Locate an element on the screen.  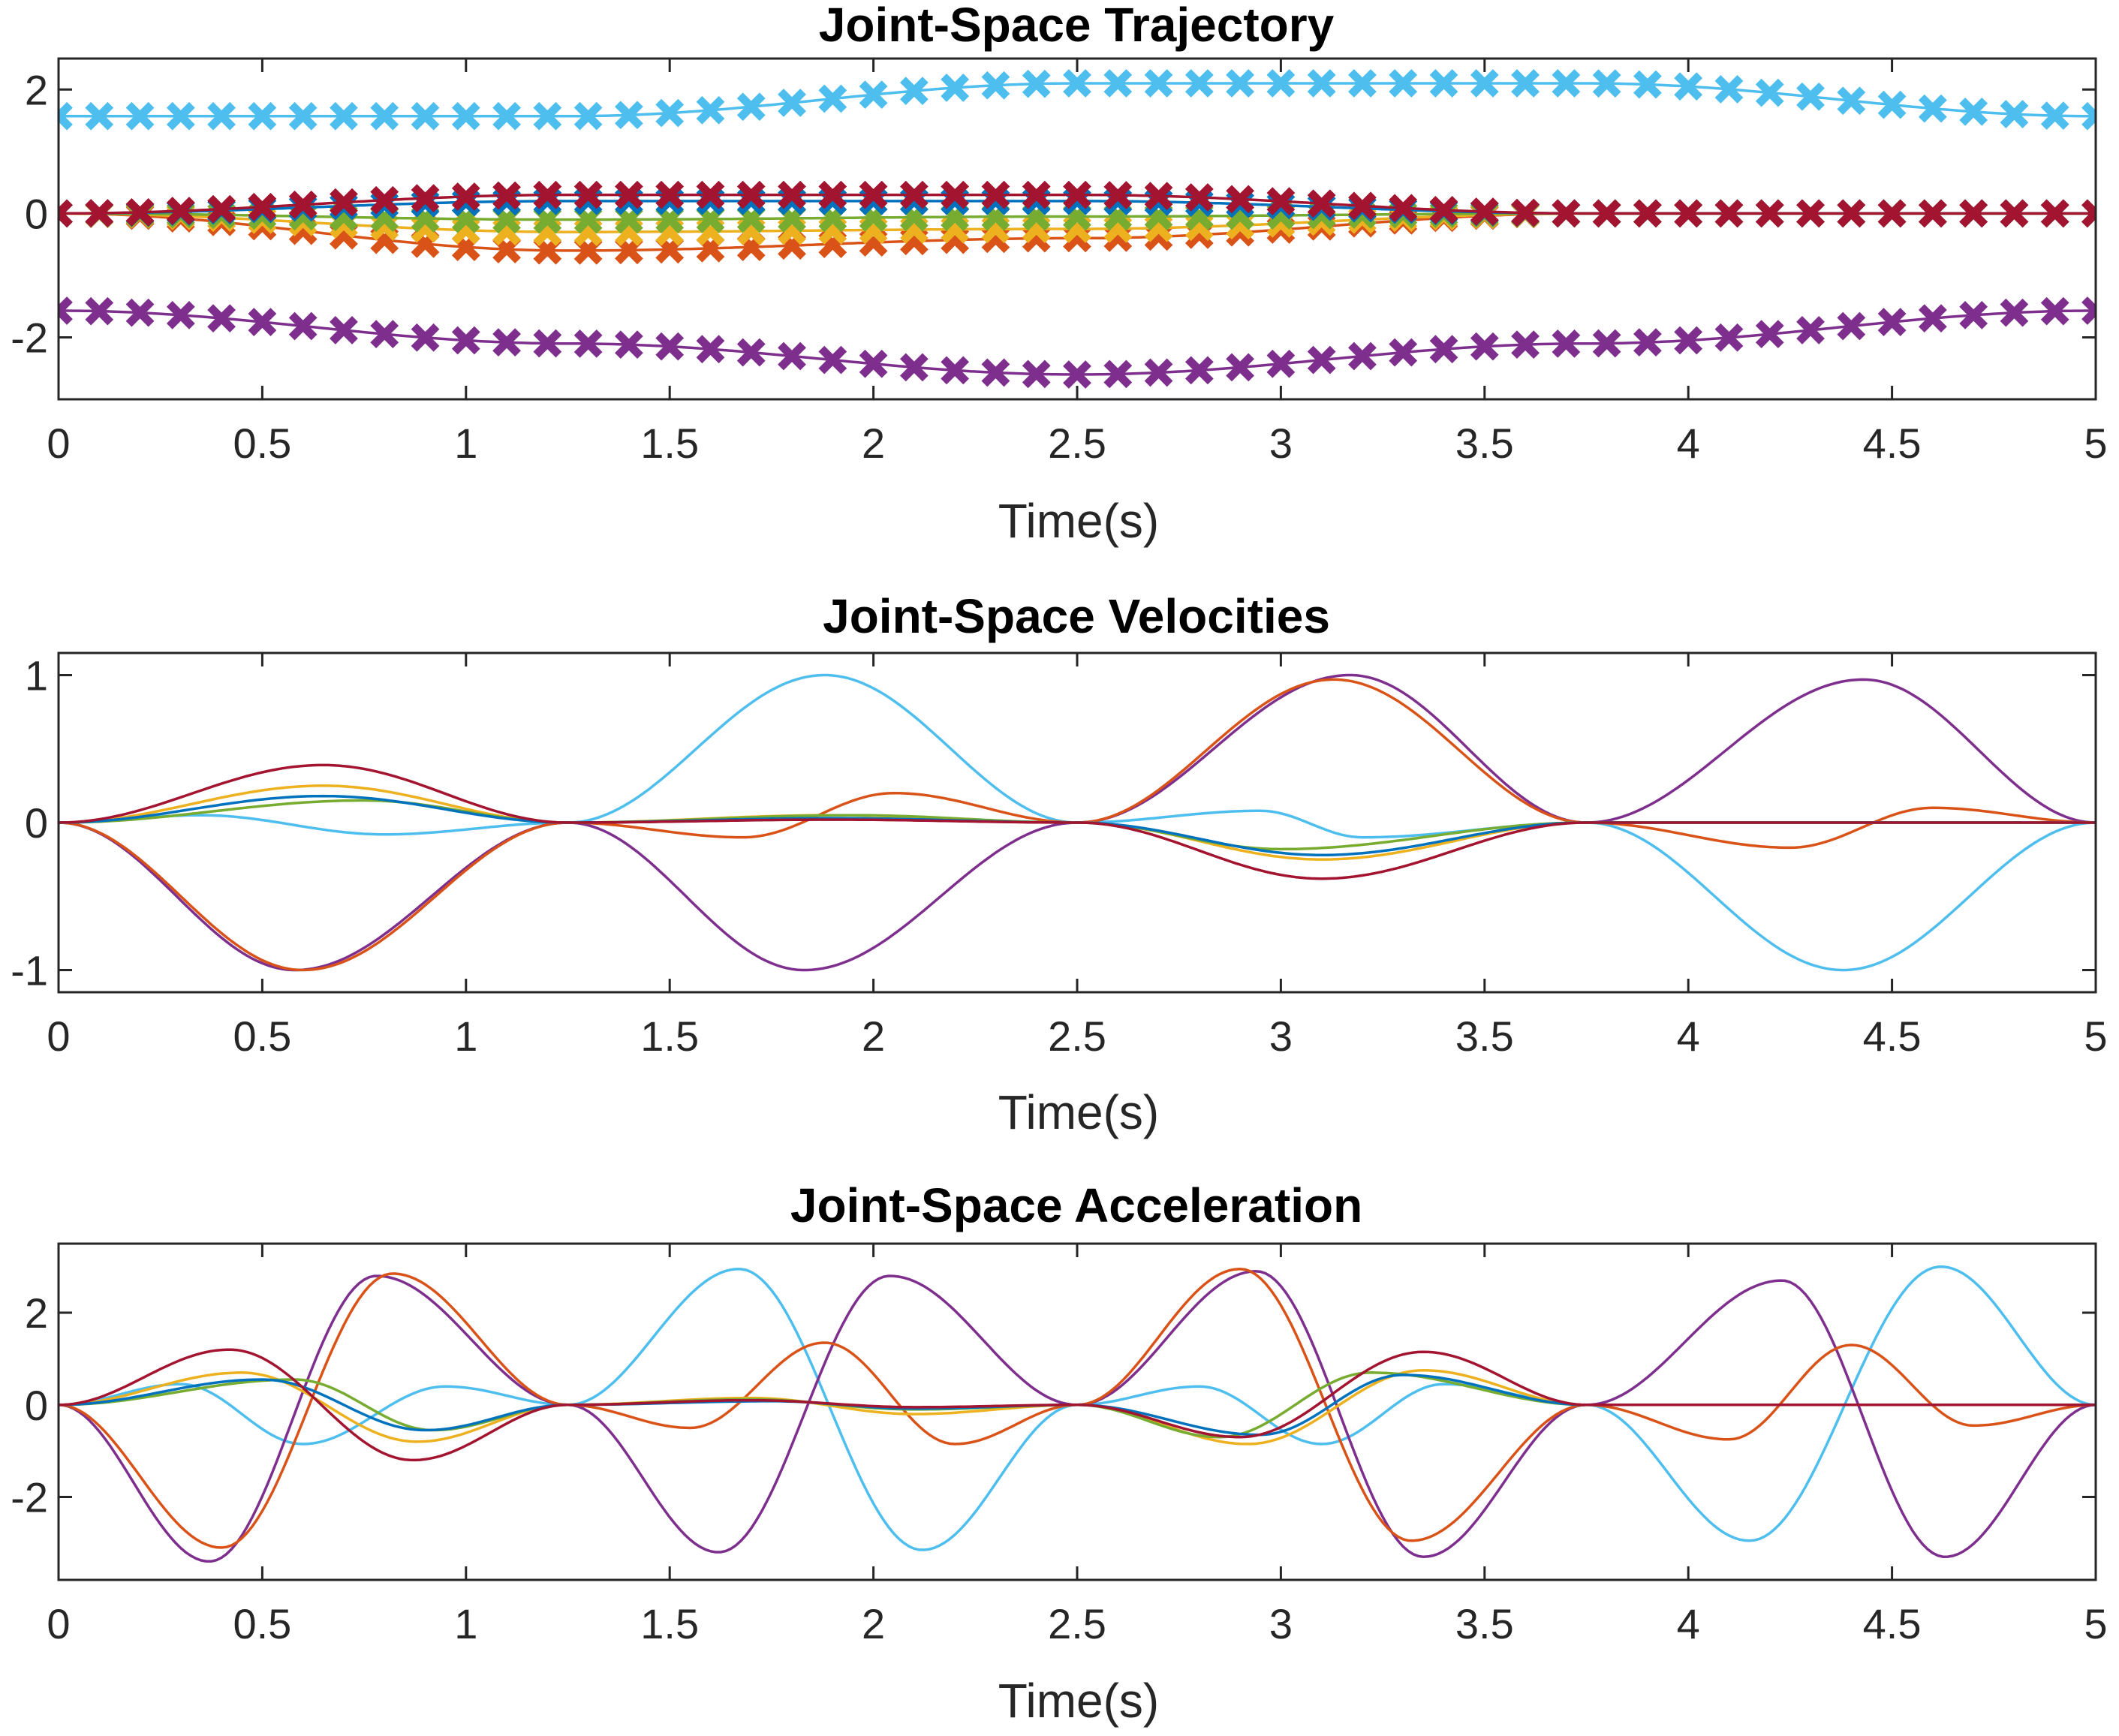
y-tick-label: 2 is located at coordinates (36, 1313).